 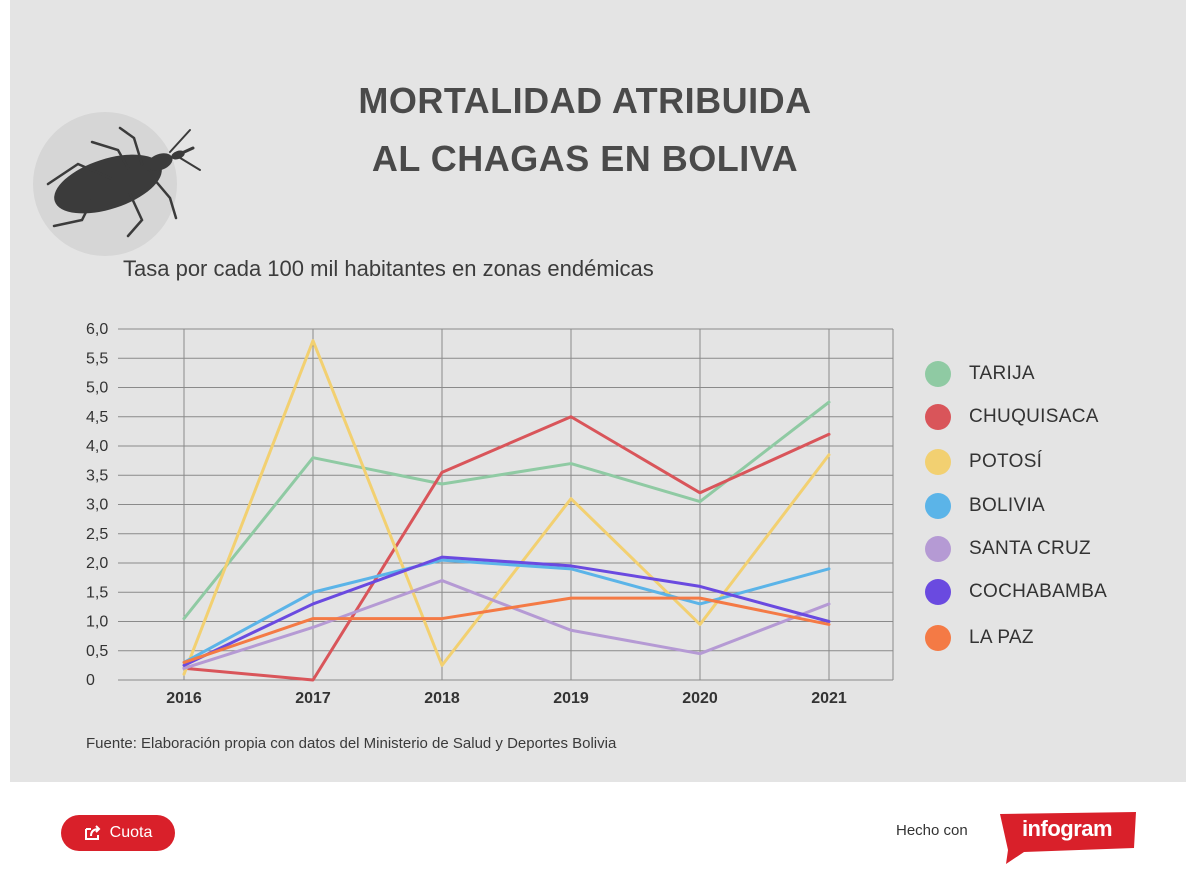 What do you see at coordinates (1001, 637) in the screenshot?
I see `legend-label: LA PAZ` at bounding box center [1001, 637].